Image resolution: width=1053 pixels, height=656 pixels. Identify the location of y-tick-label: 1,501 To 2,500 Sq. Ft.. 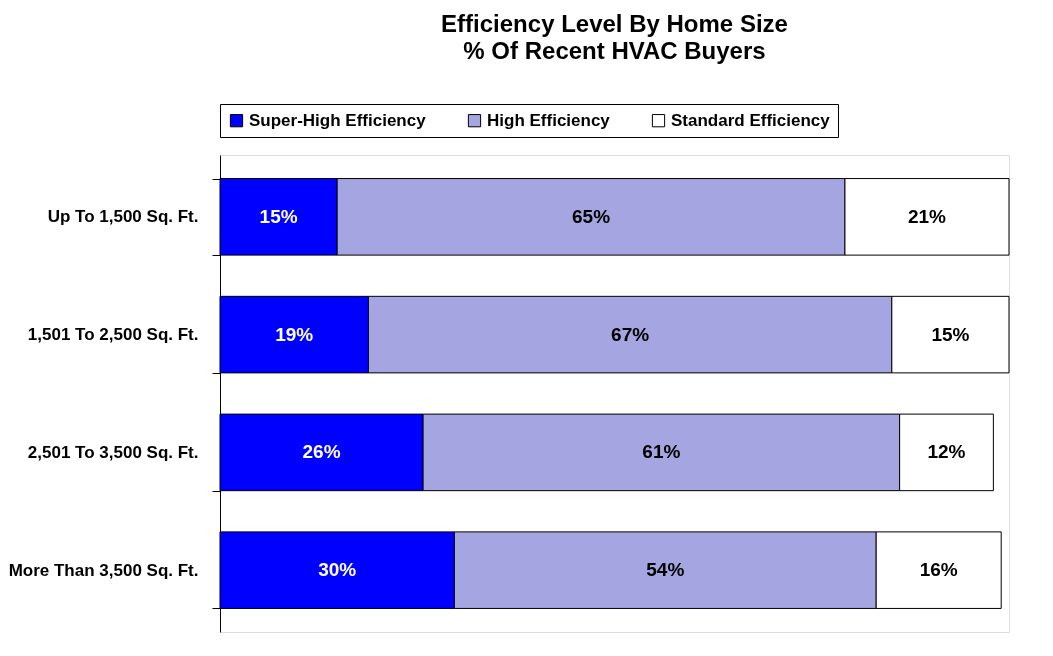
(113, 335).